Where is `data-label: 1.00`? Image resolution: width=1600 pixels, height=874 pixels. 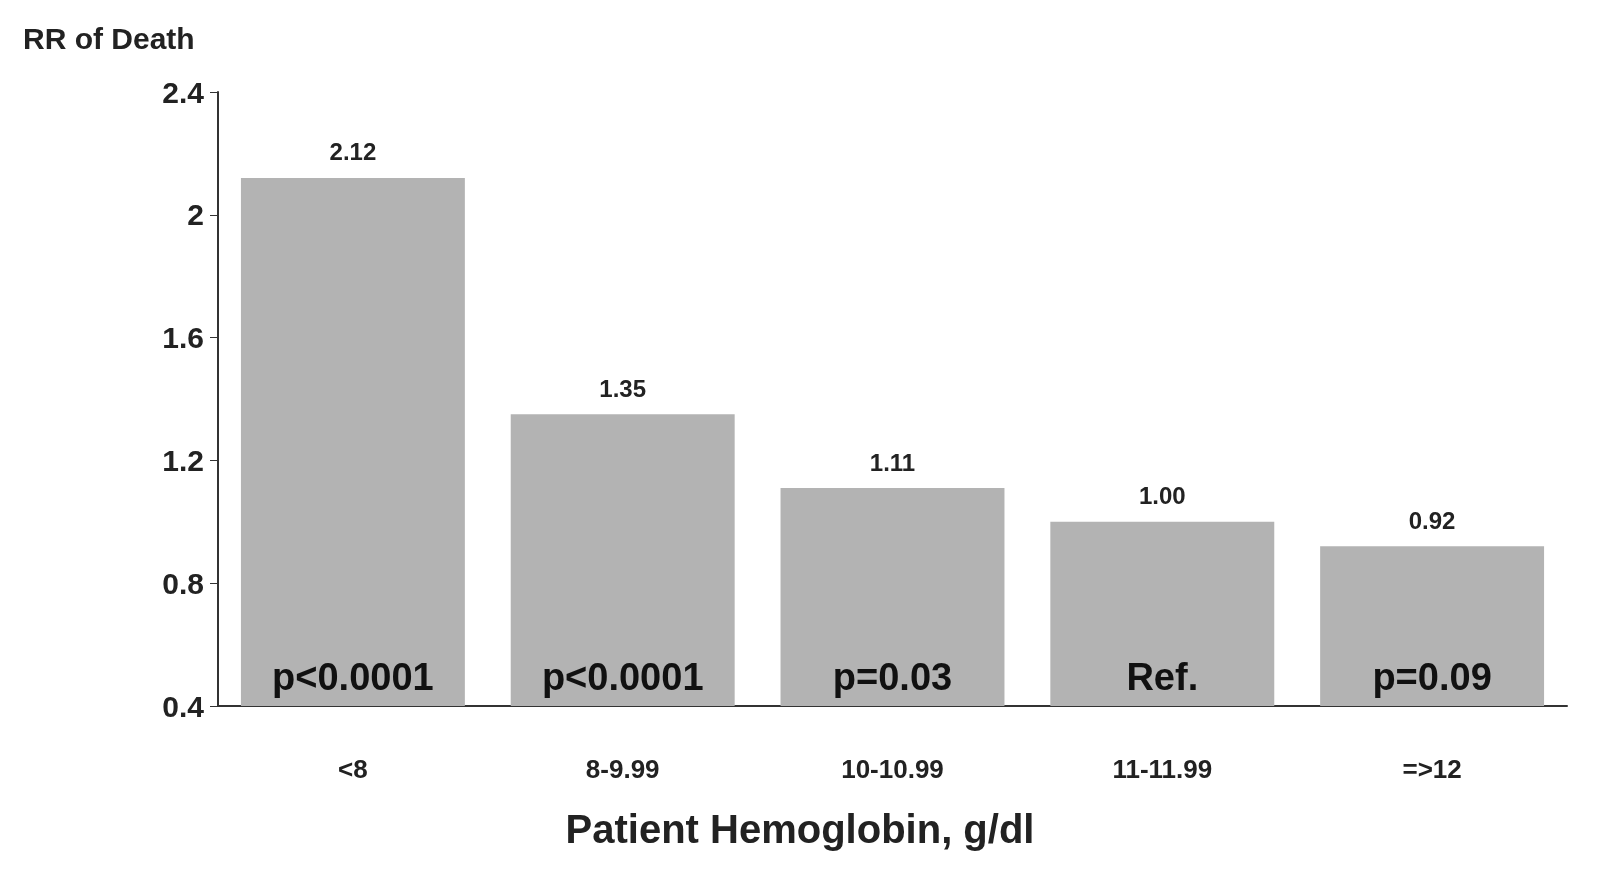 data-label: 1.00 is located at coordinates (1162, 496).